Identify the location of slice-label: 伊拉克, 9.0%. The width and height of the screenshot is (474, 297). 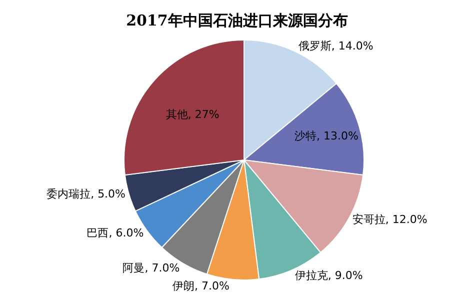
(328, 275).